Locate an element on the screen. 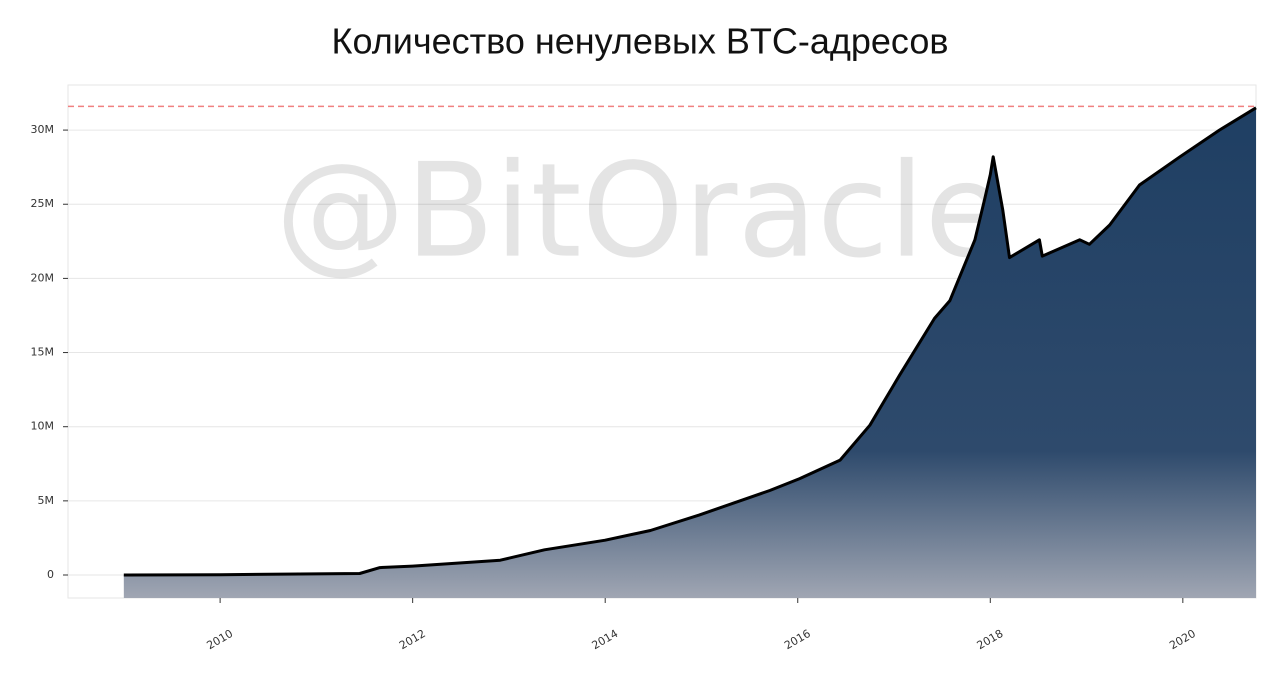 This screenshot has height=697, width=1280. x-tick-label: 2016 is located at coordinates (797, 639).